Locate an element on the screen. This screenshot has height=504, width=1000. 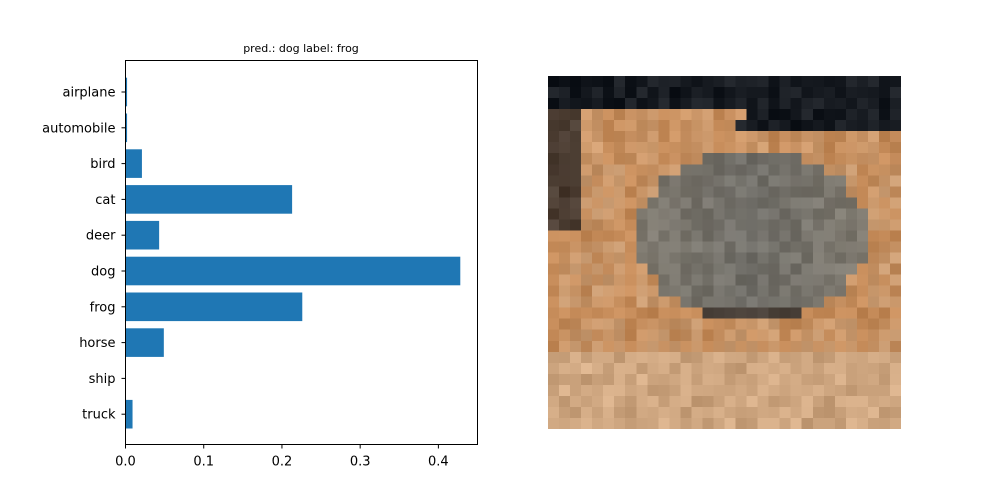
x-tick-label: 0.1 is located at coordinates (203, 462).